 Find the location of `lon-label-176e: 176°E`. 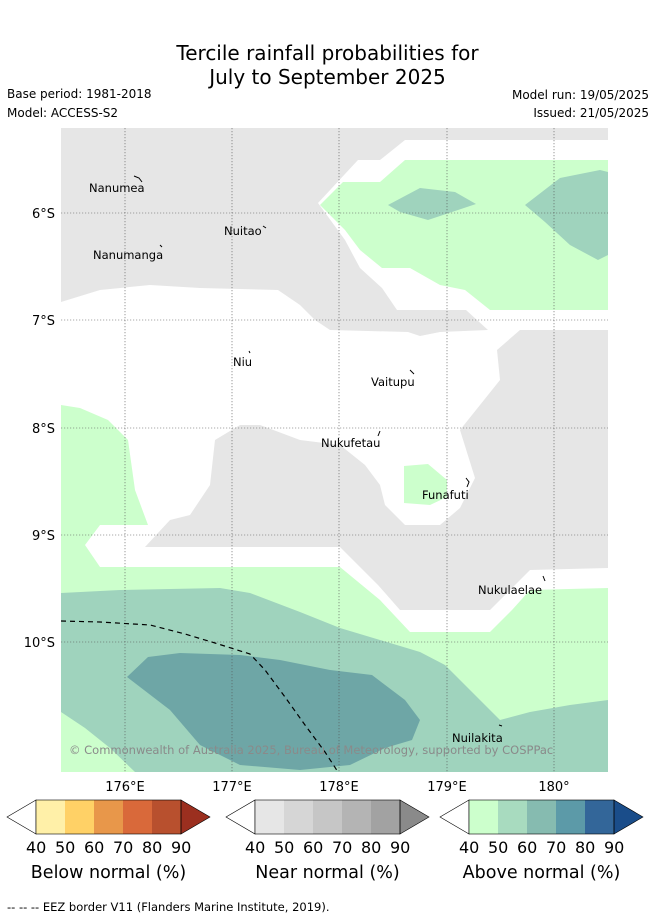

lon-label-176e: 176°E is located at coordinates (125, 787).